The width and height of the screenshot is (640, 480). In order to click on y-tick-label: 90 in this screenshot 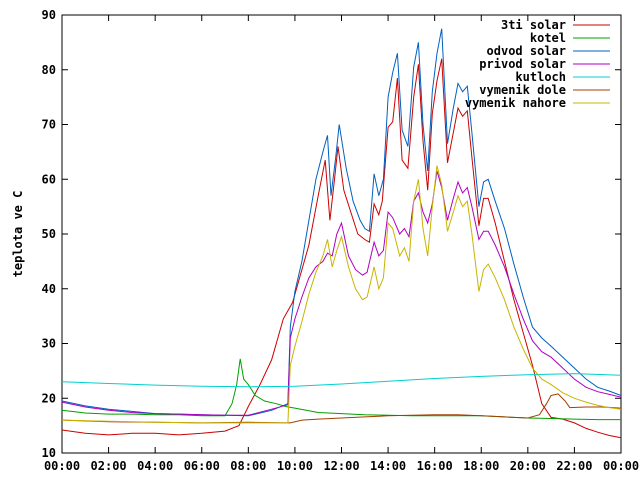, I will do `click(49, 15)`.